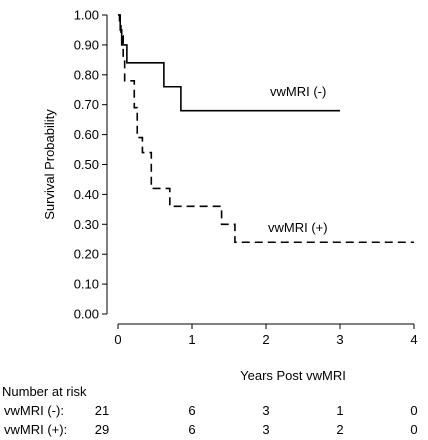 This screenshot has height=440, width=428. I want to click on series-label: vwMRI (+), so click(298, 227).